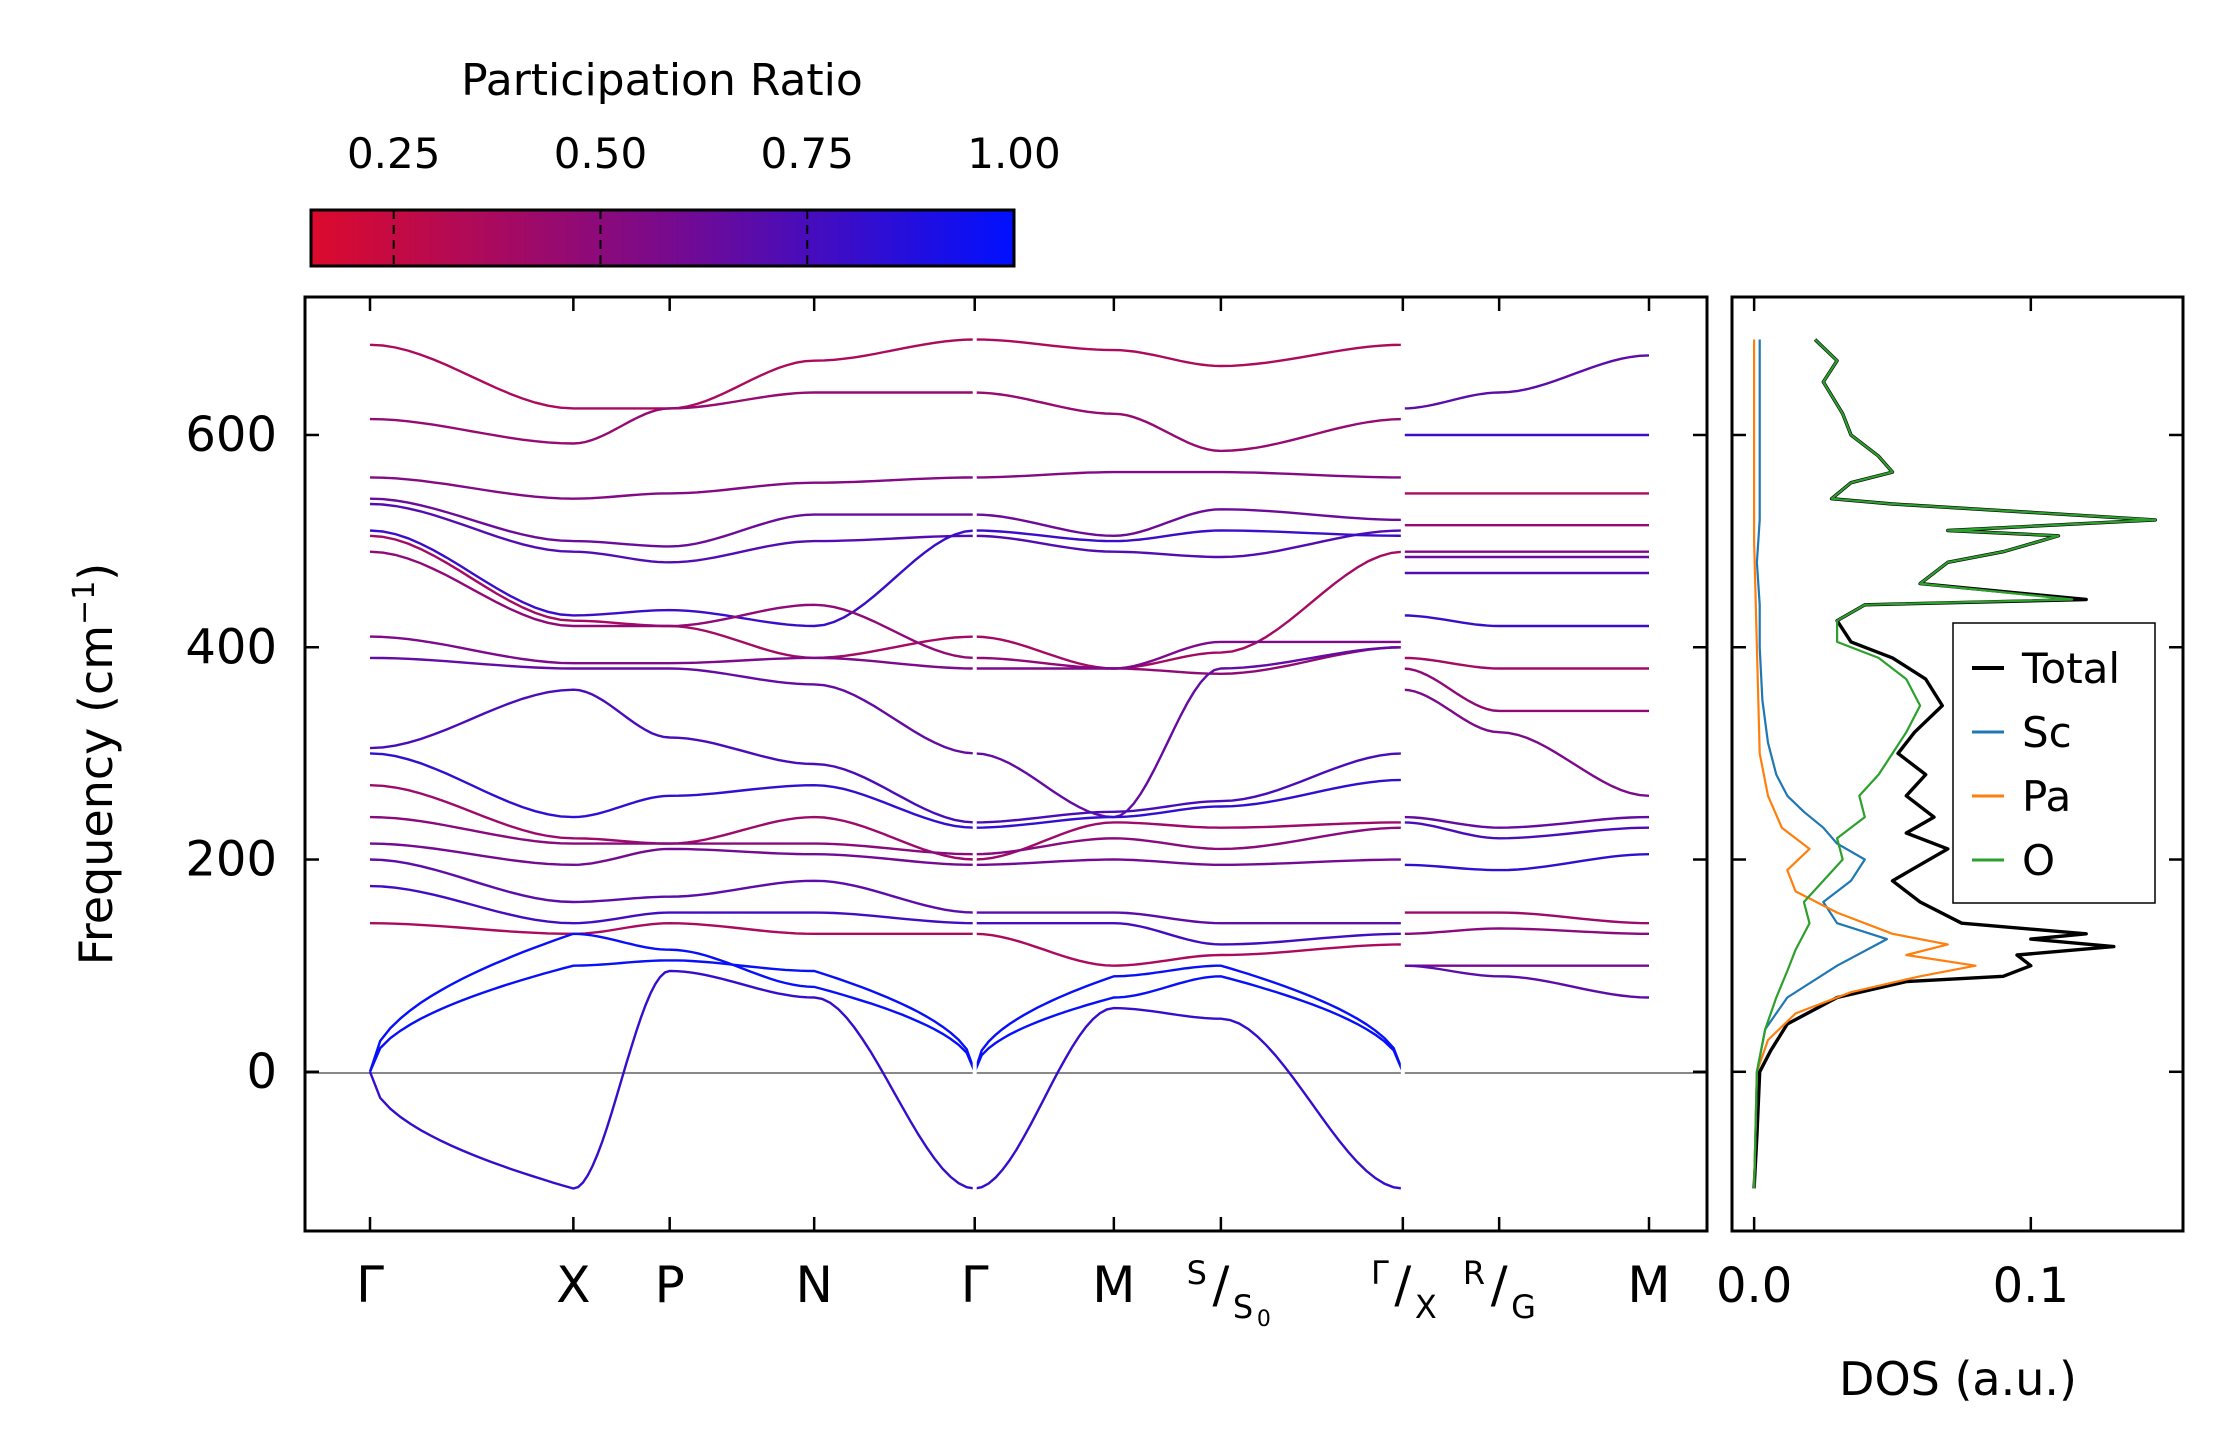 This screenshot has width=2222, height=1455. What do you see at coordinates (231, 860) in the screenshot?
I see `y-tick-label: 200` at bounding box center [231, 860].